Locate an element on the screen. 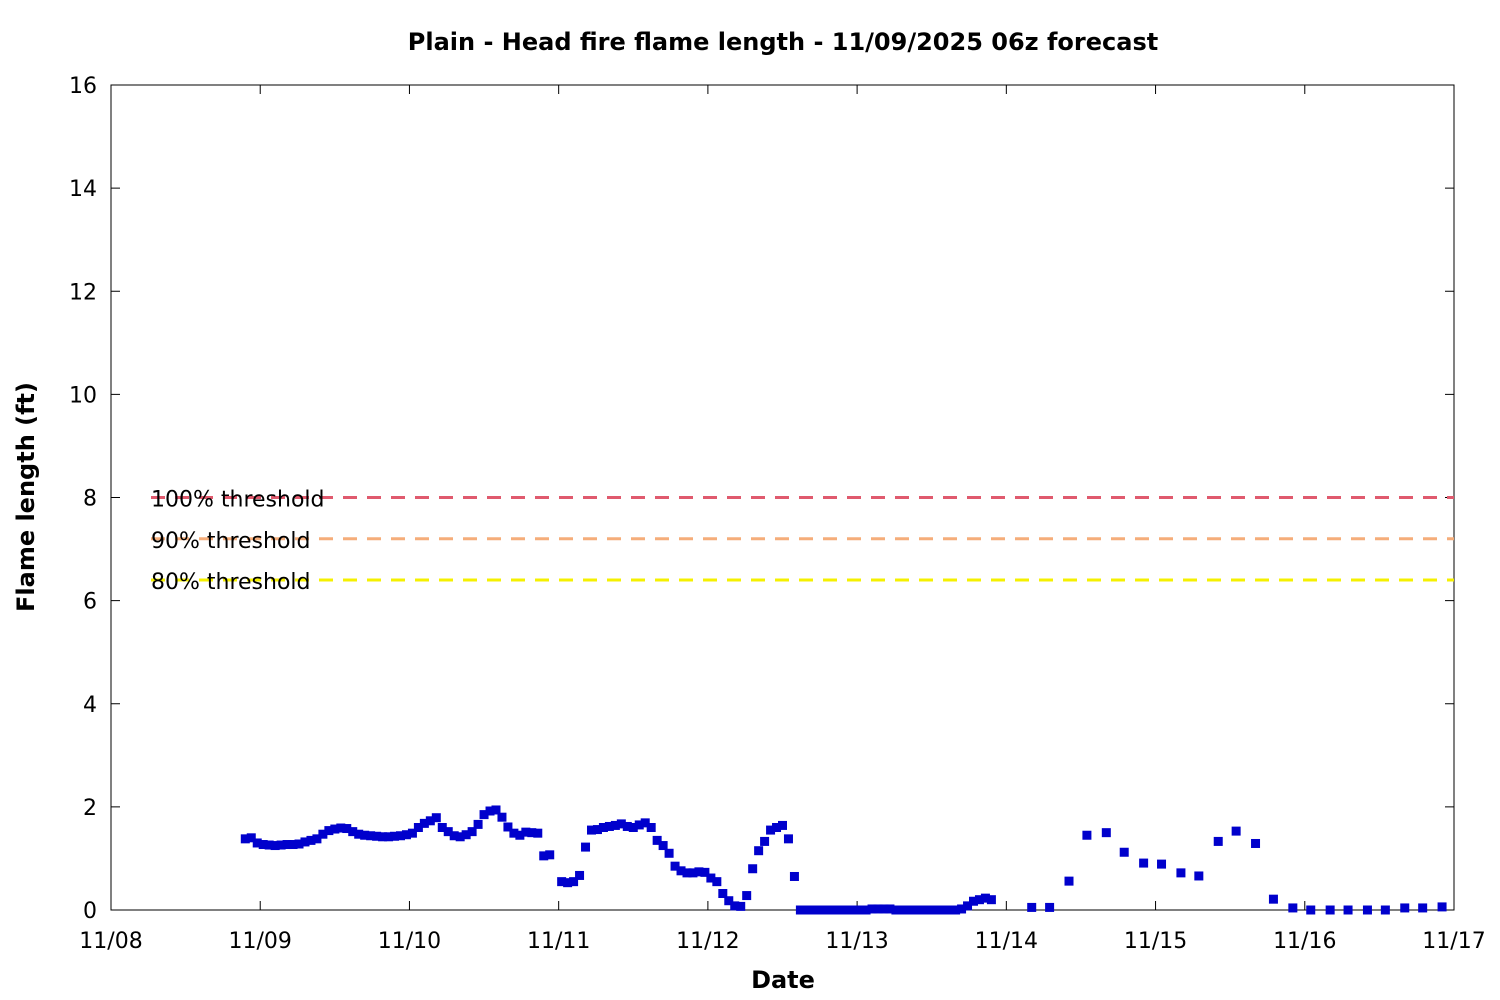 The height and width of the screenshot is (1000, 1500). y-tick-label: 6 is located at coordinates (90, 602).